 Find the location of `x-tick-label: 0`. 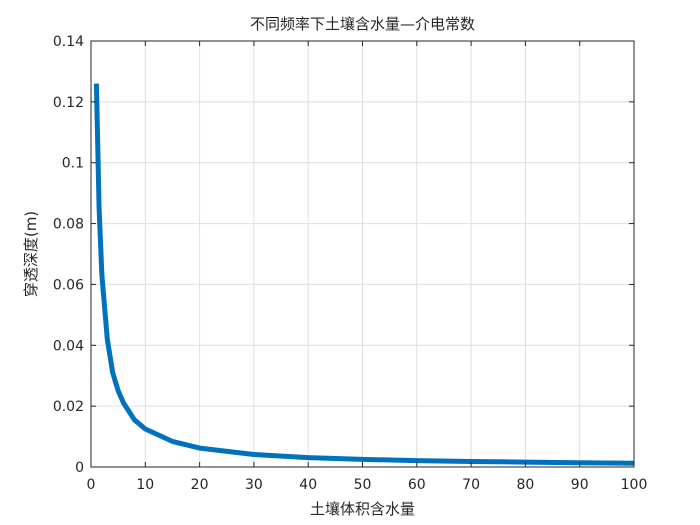

x-tick-label: 0 is located at coordinates (91, 485).